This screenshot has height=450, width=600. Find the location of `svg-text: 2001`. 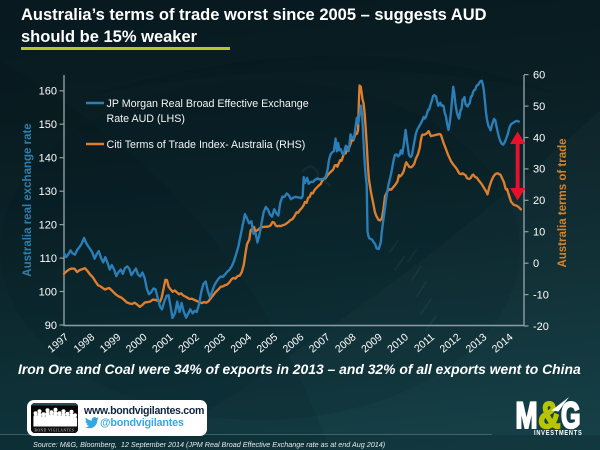

svg-text: 2001 is located at coordinates (163, 343).